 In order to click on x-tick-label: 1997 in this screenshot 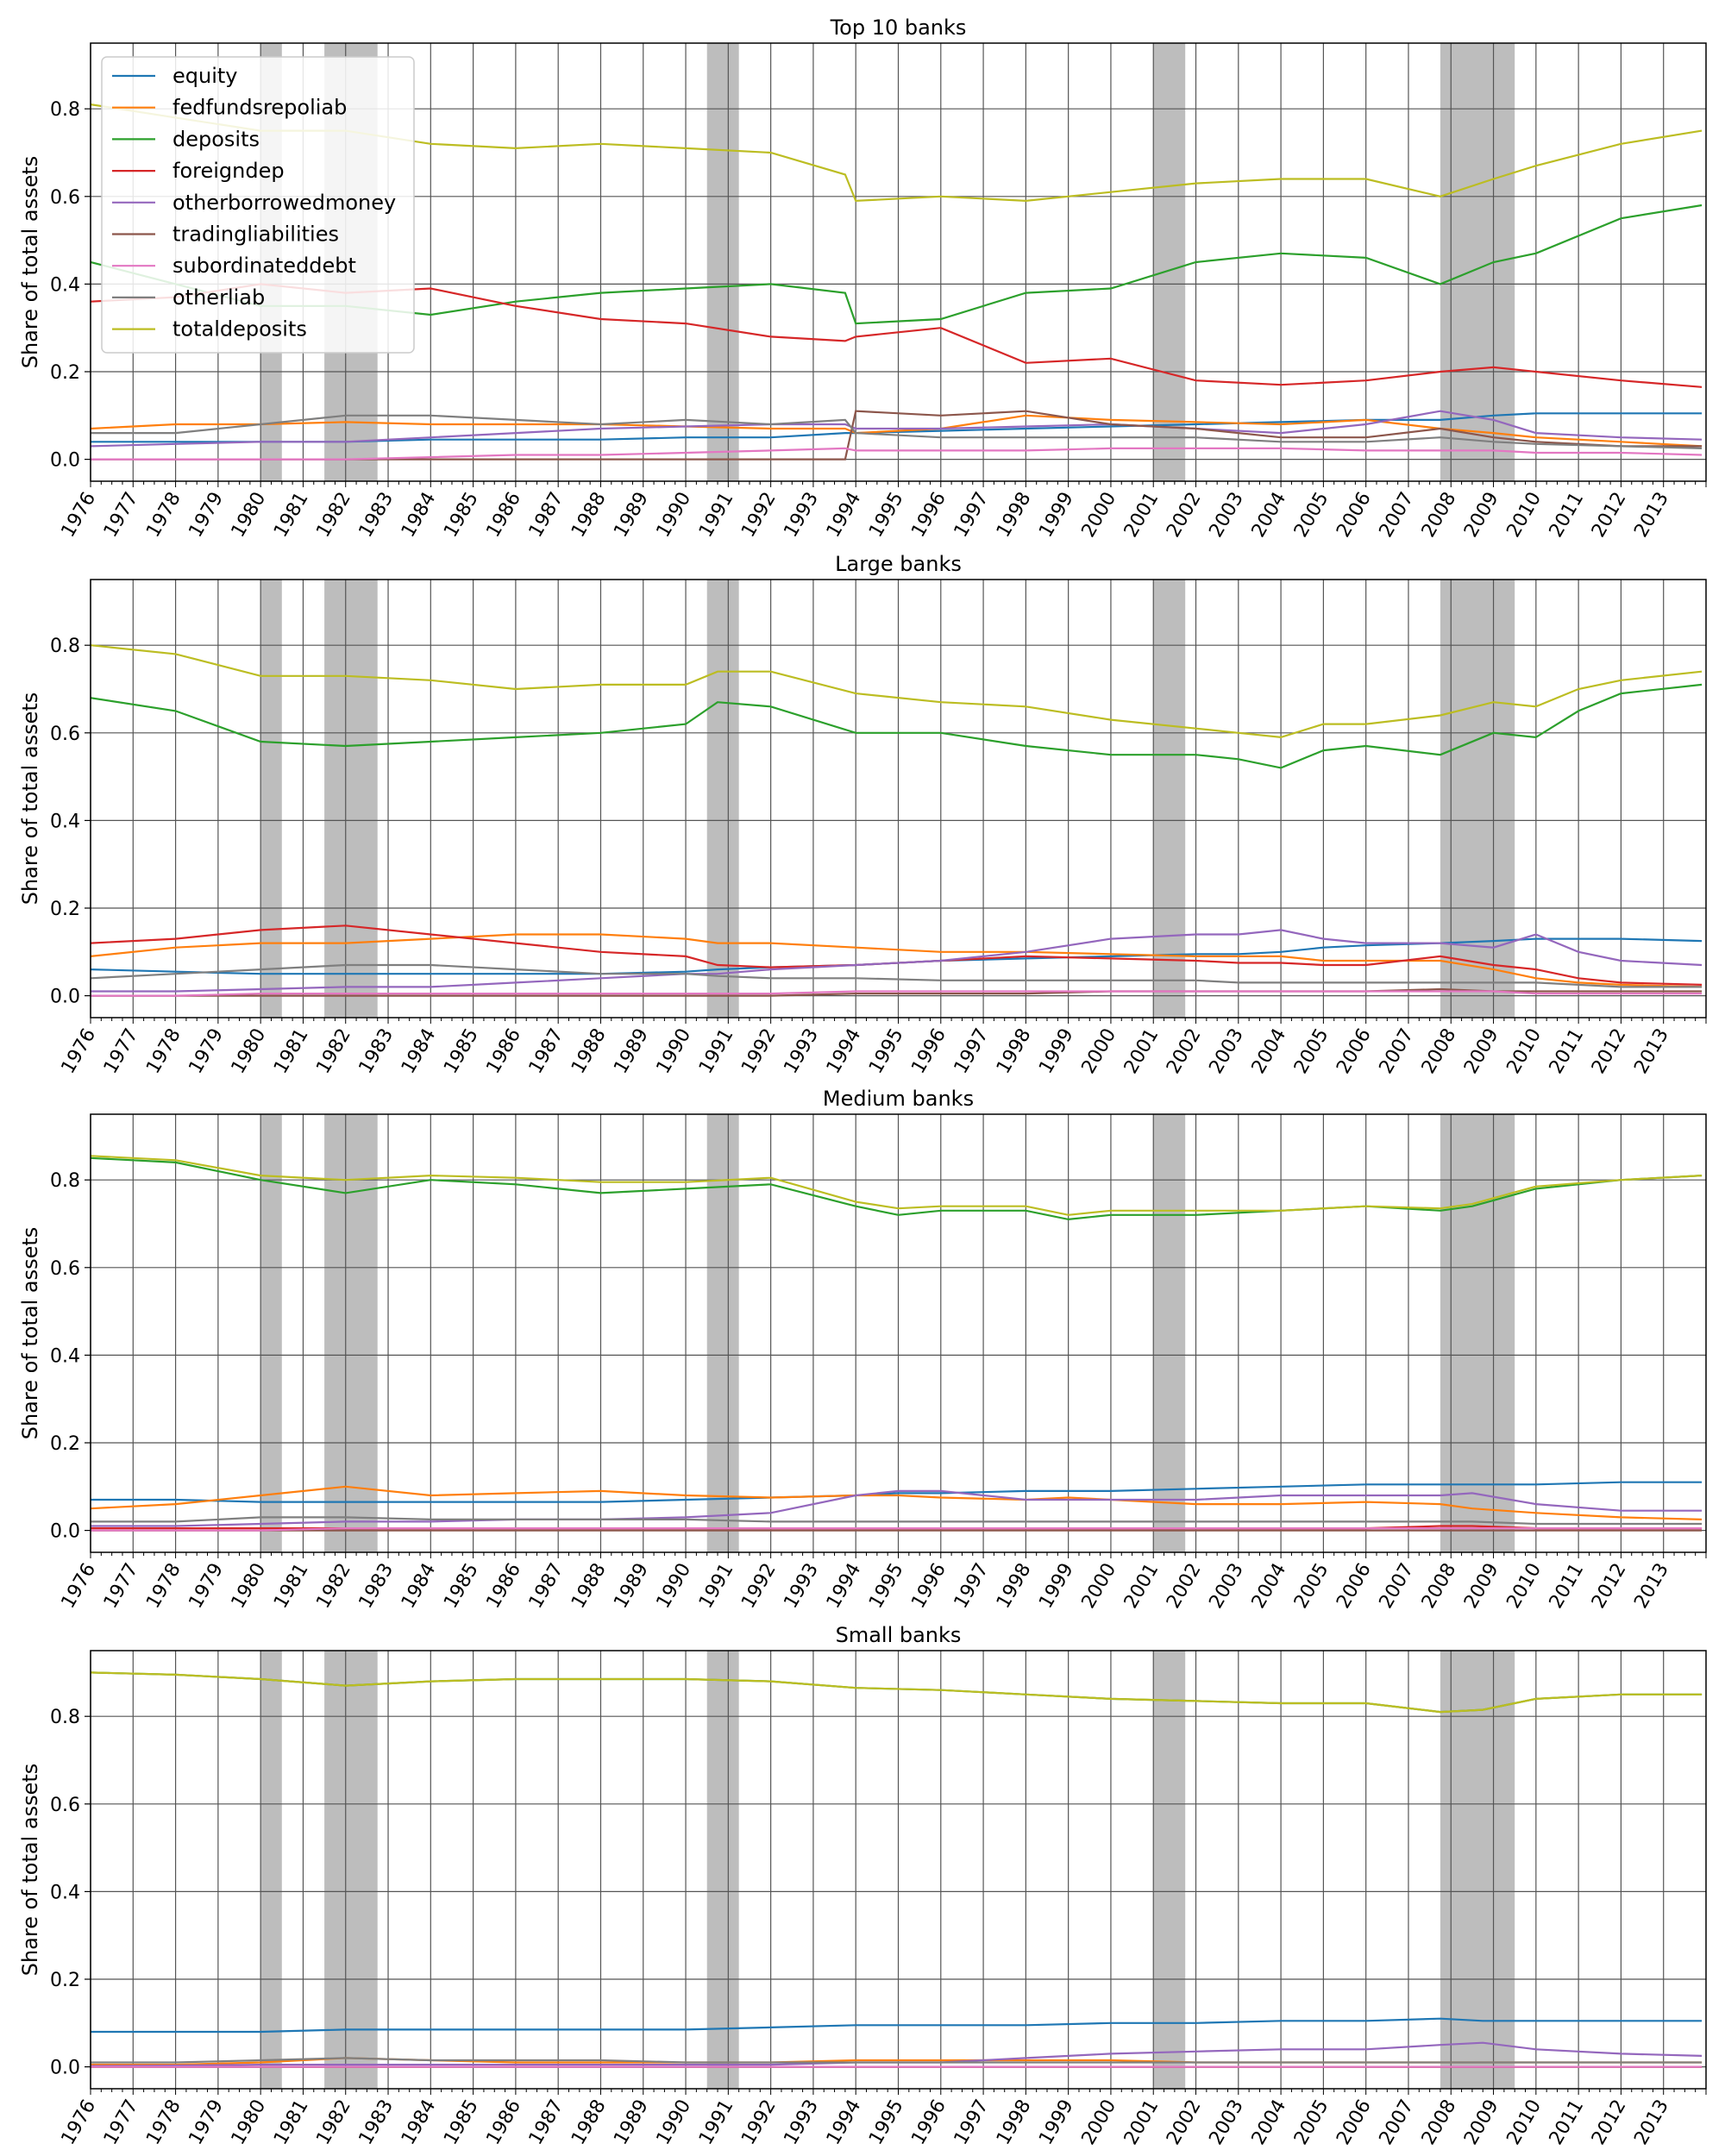, I will do `click(972, 1051)`.